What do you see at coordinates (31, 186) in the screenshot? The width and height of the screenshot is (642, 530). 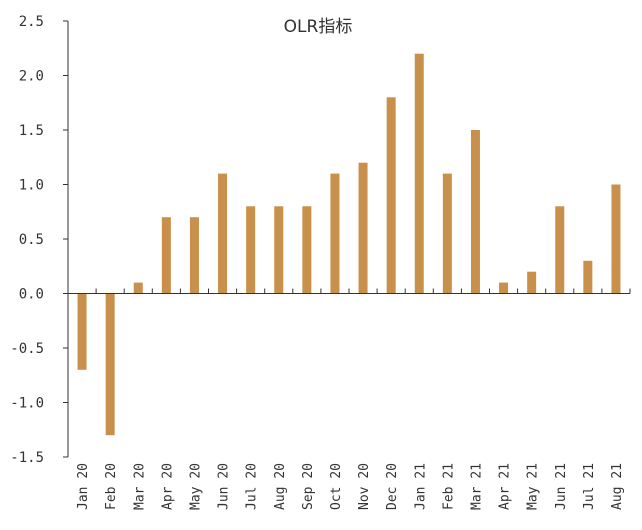 I see `y-tick-label: 1.0` at bounding box center [31, 186].